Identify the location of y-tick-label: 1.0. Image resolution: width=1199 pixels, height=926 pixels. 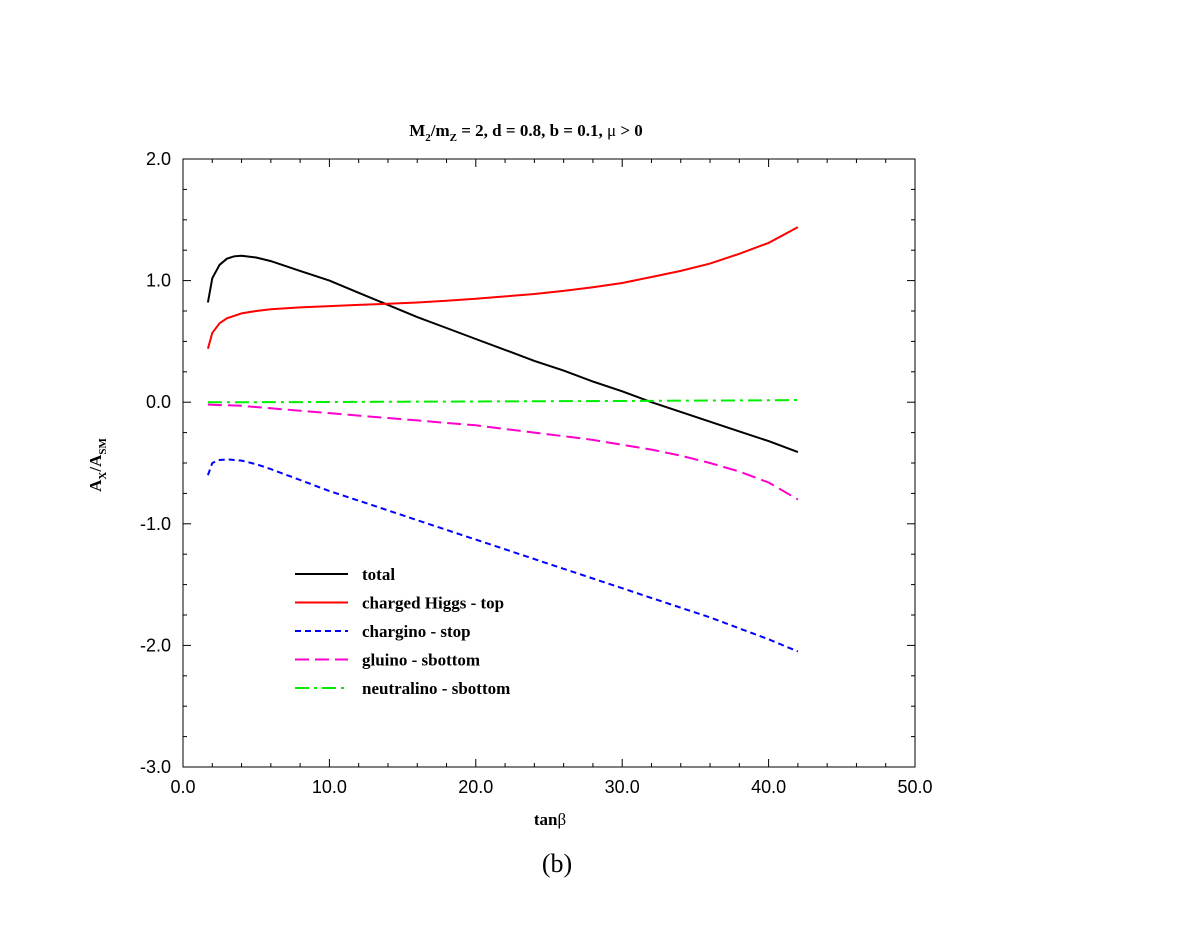
(158, 281).